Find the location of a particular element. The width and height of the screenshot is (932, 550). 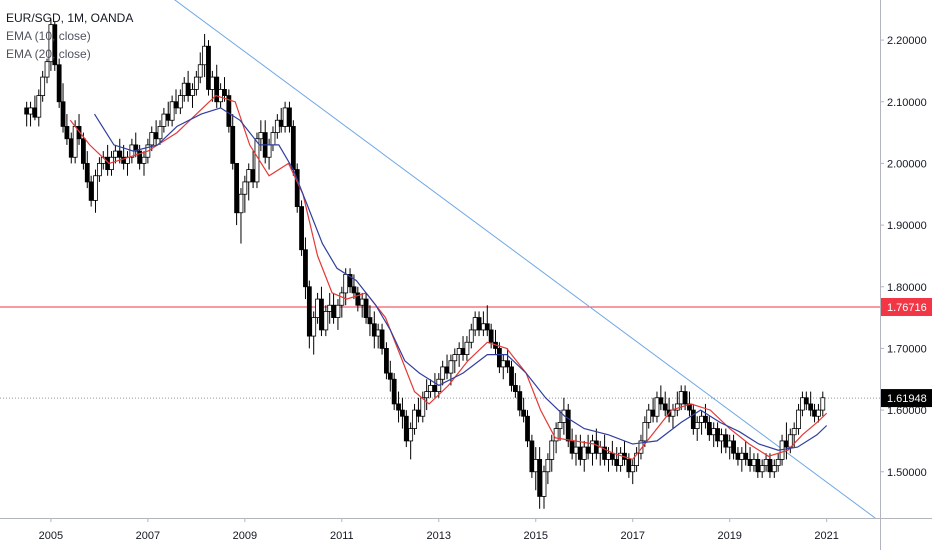

ema-20-legend: EMA (20, close) is located at coordinates (48, 54).